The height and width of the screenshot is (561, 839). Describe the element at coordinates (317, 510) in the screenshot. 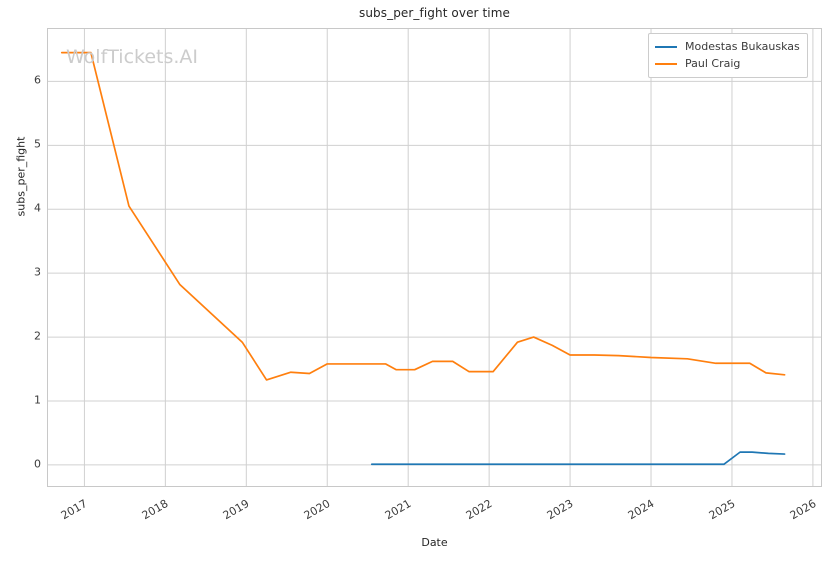

I see `x-tick-label: 2020` at that location.